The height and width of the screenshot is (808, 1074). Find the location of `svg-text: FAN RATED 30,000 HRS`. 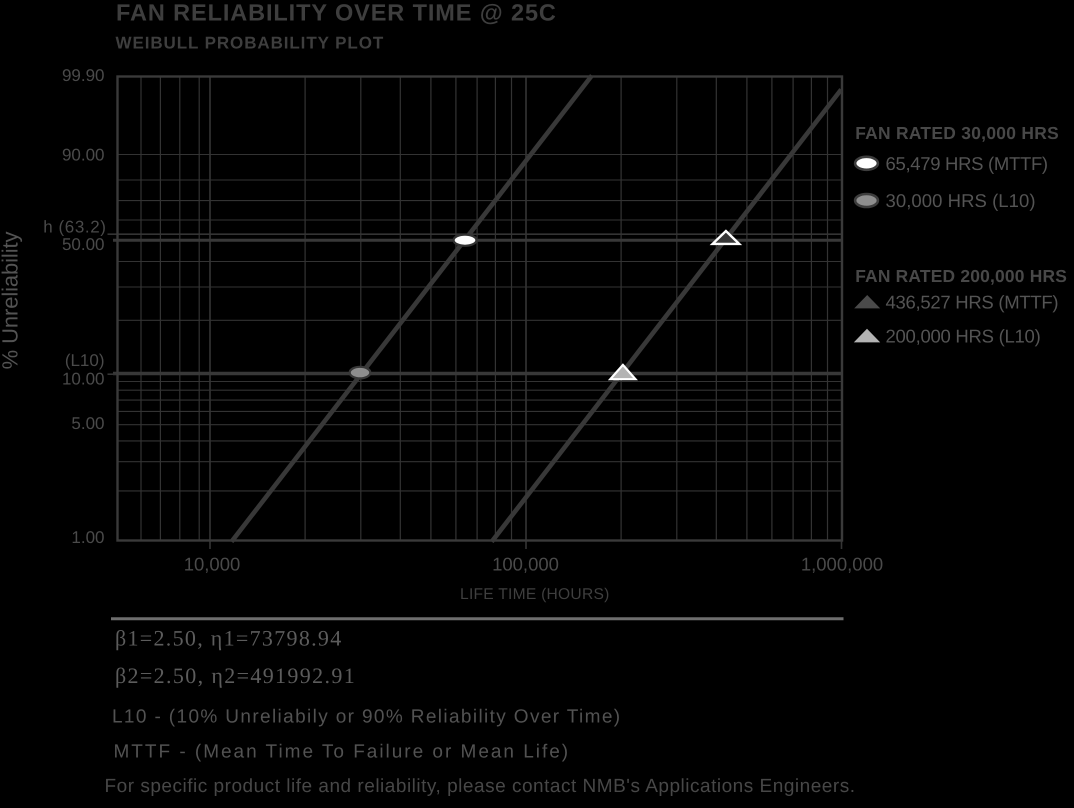

svg-text: FAN RATED 30,000 HRS is located at coordinates (957, 133).